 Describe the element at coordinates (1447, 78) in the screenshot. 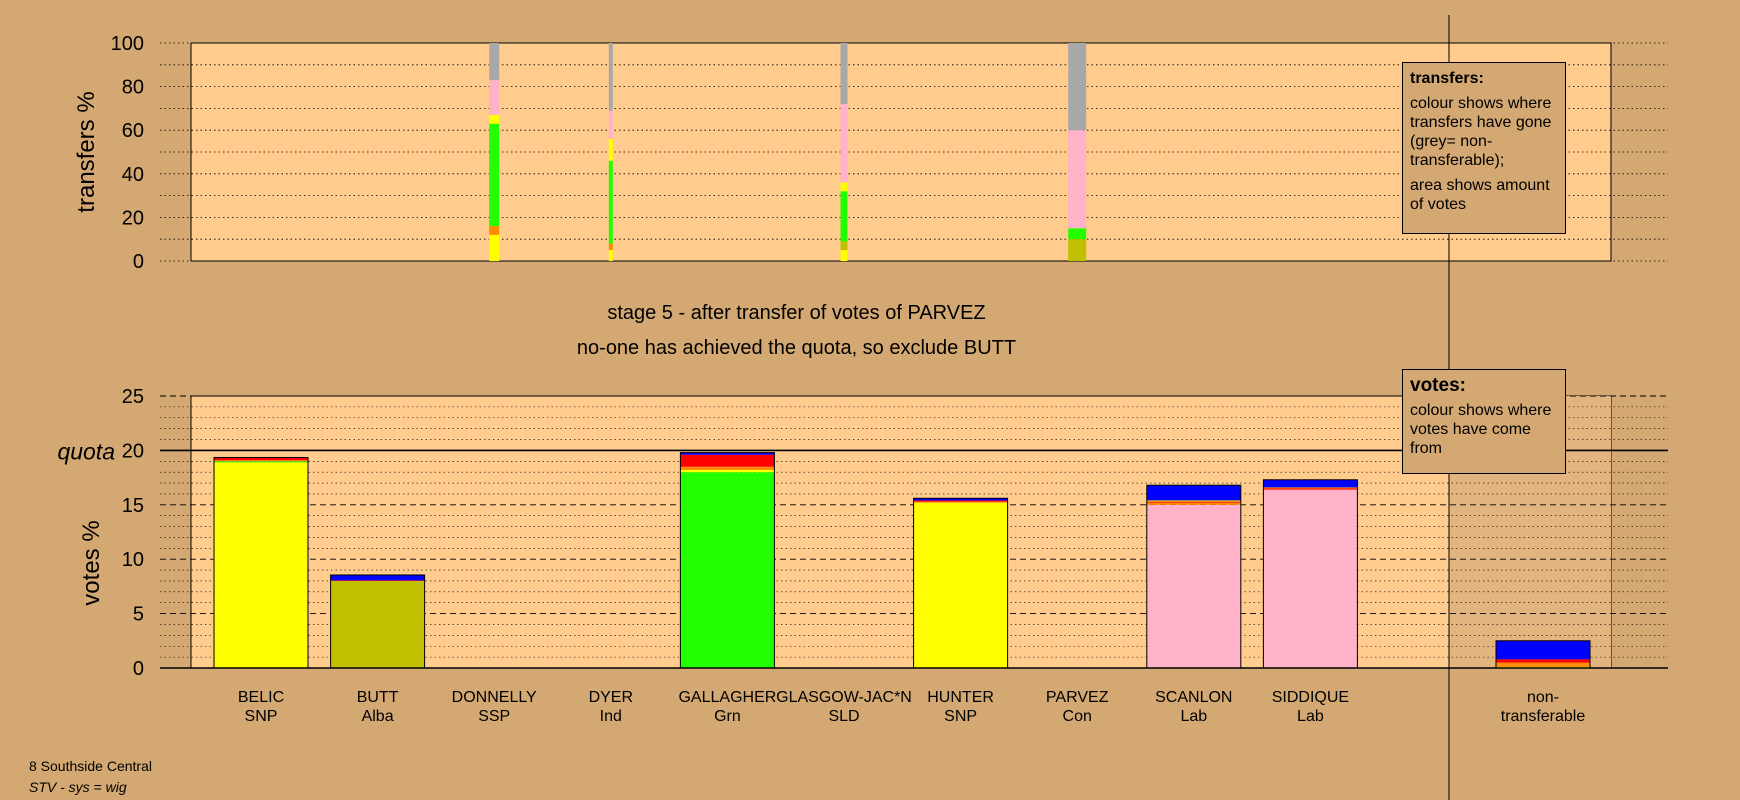

I see `transfers-legend-title: transfers:` at that location.